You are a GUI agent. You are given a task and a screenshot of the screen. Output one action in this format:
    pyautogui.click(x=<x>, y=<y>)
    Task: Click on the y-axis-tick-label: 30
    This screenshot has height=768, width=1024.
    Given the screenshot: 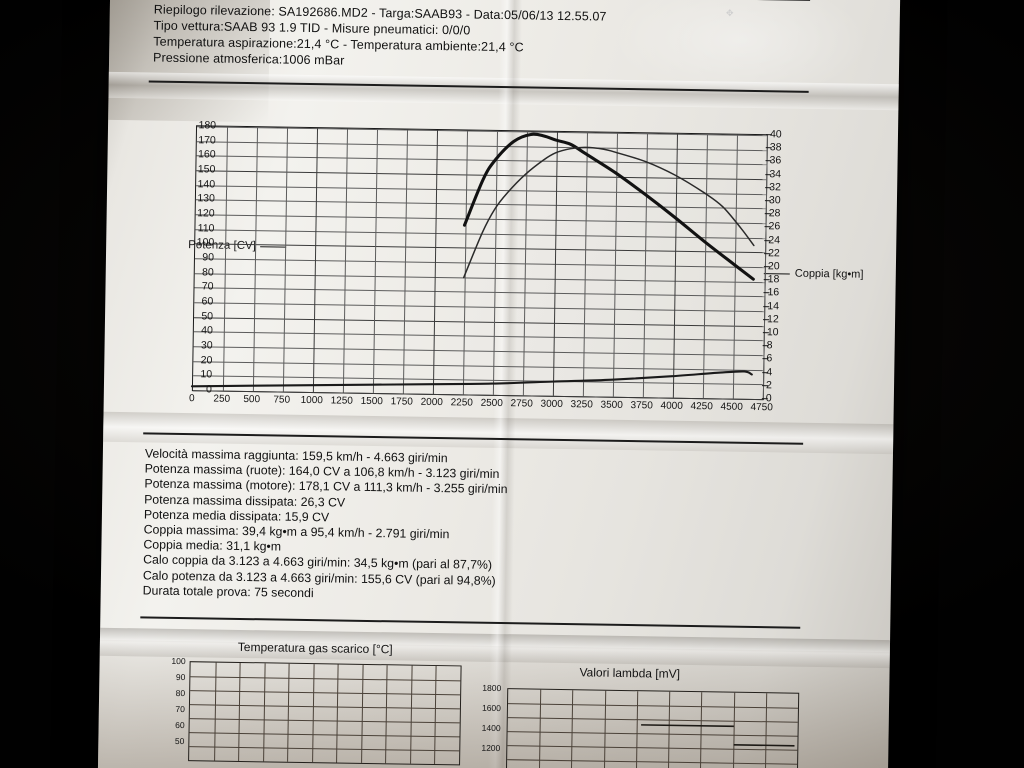 What is the action you would take?
    pyautogui.click(x=206, y=345)
    